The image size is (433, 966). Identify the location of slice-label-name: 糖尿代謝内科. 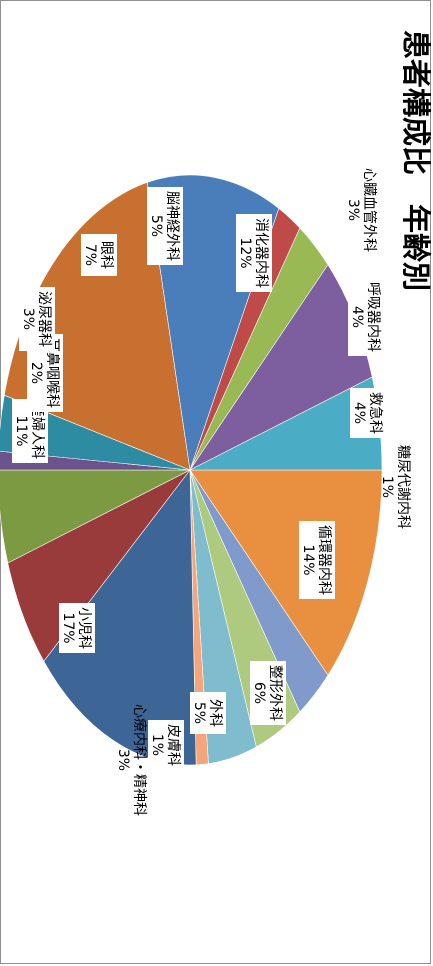
(403, 487).